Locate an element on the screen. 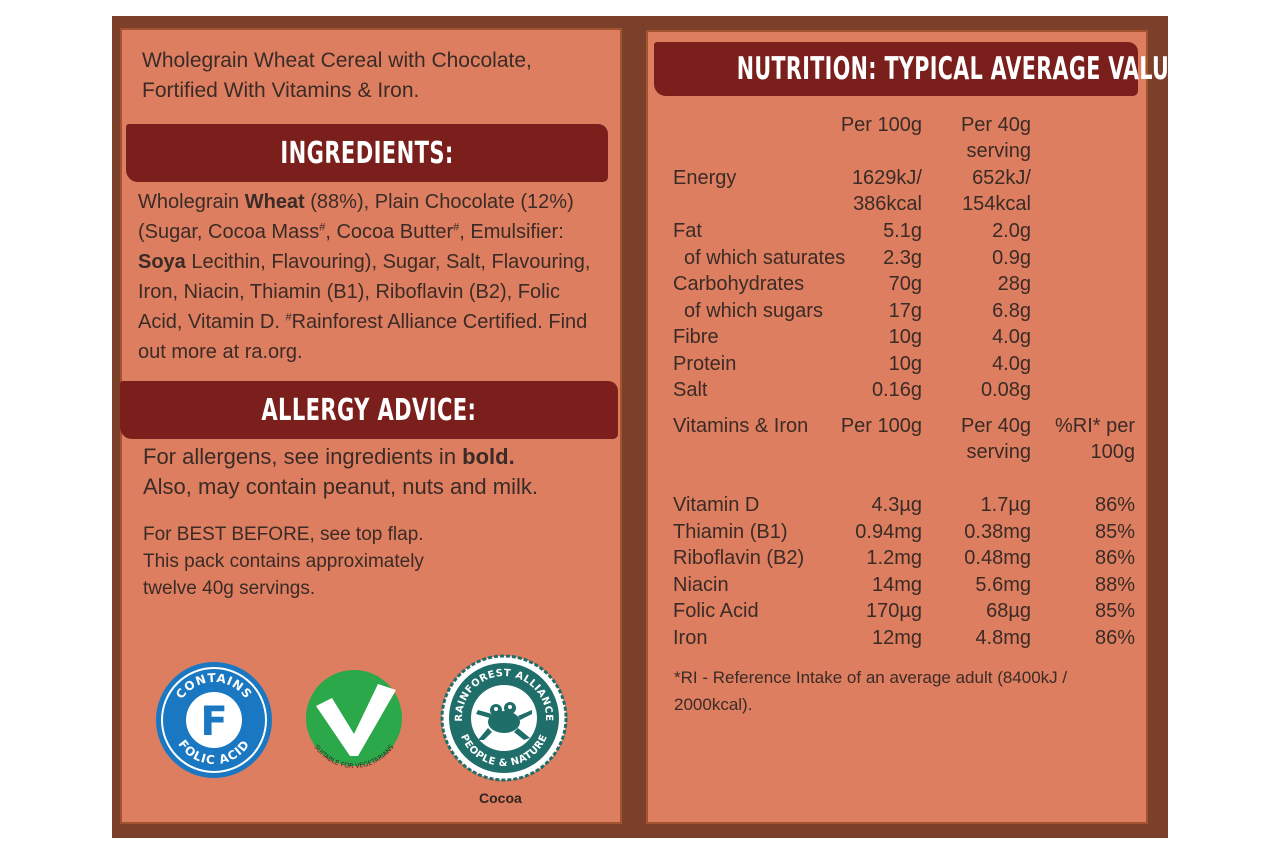 This screenshot has height=853, width=1280. nutrient-per-40g: 6.8g is located at coordinates (1011, 311).